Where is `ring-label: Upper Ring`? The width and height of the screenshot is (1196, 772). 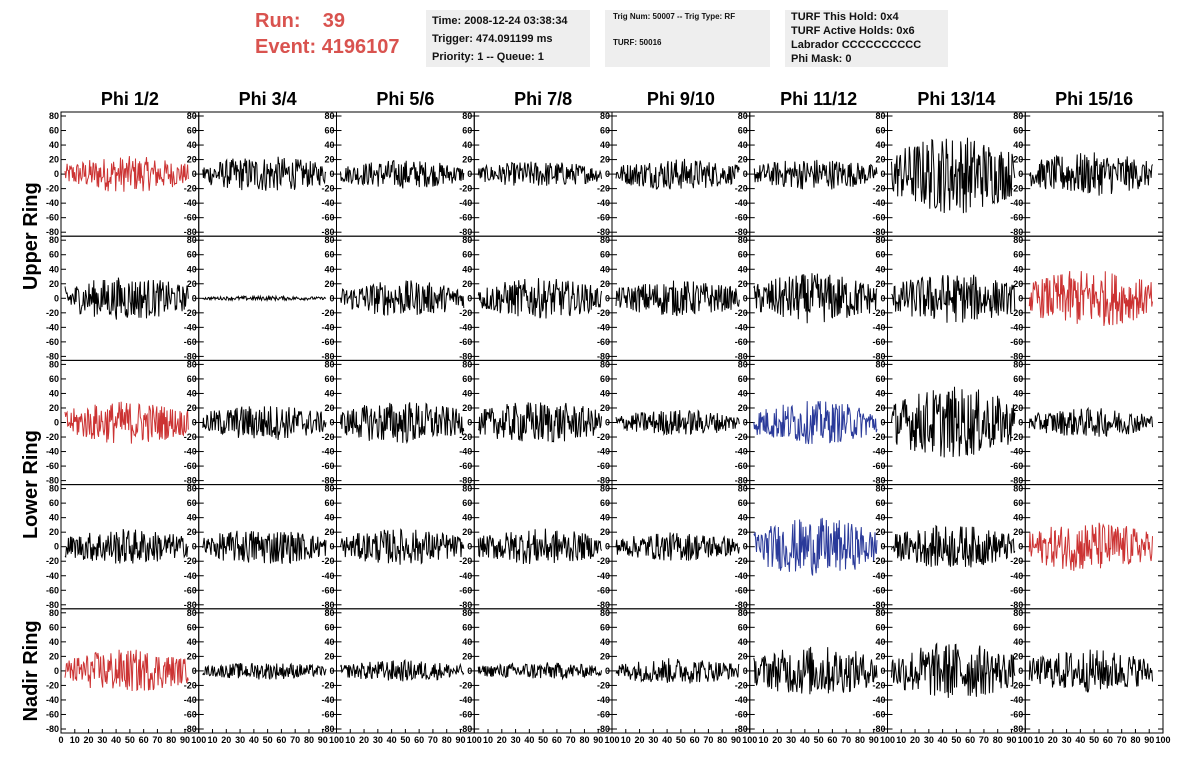
ring-label: Upper Ring is located at coordinates (31, 236).